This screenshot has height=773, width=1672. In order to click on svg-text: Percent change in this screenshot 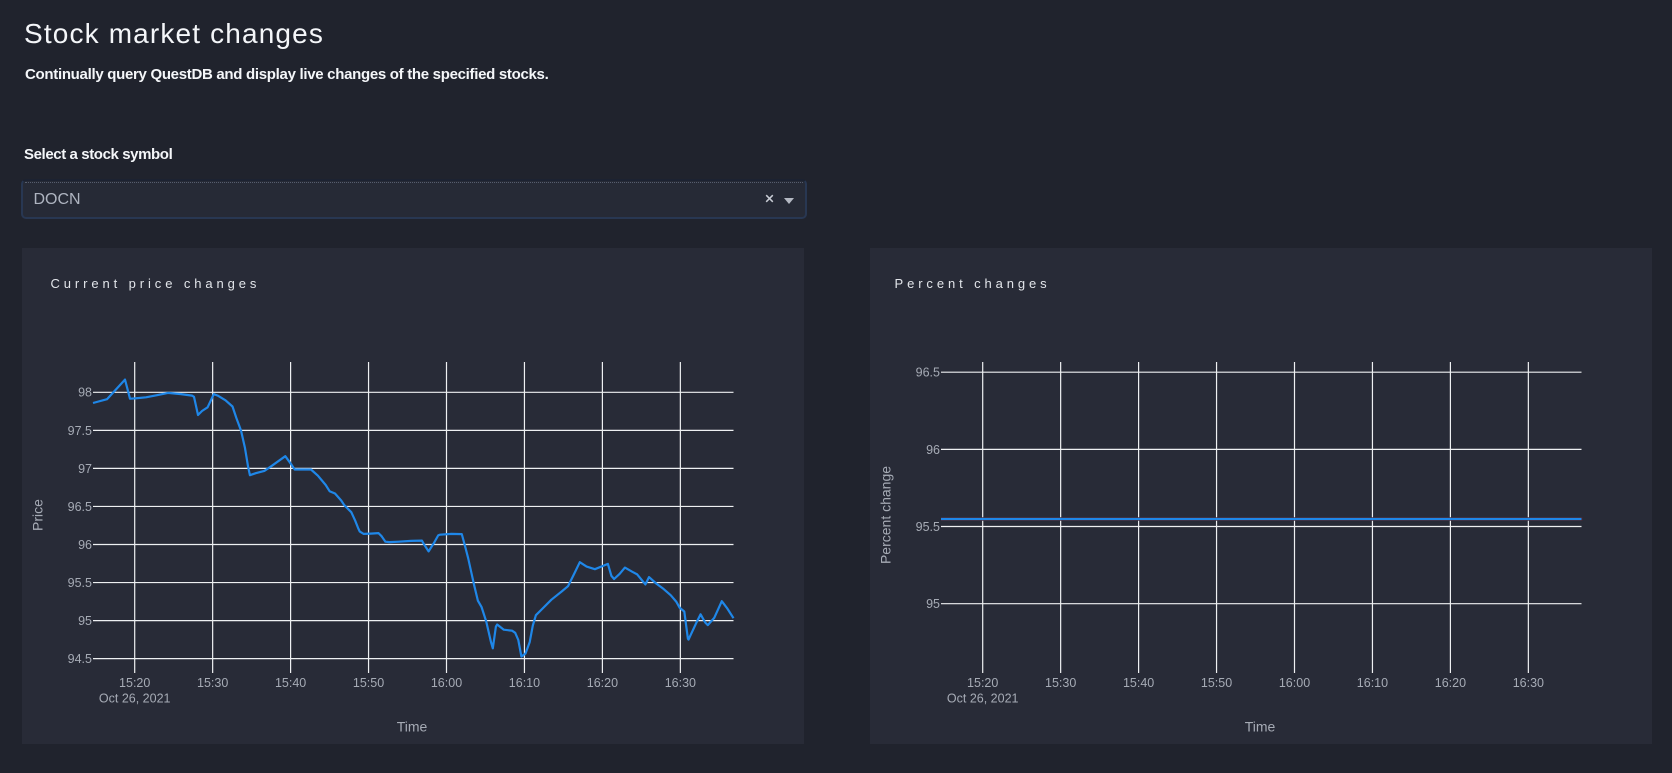, I will do `click(886, 515)`.